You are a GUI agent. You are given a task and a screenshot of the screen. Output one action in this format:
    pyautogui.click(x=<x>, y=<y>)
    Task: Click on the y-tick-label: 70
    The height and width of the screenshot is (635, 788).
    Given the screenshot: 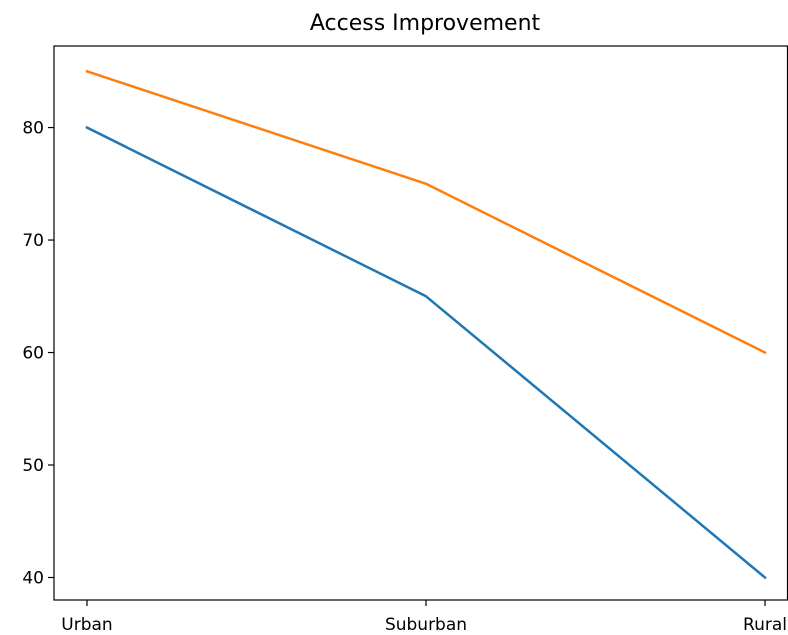 What is the action you would take?
    pyautogui.click(x=33, y=241)
    